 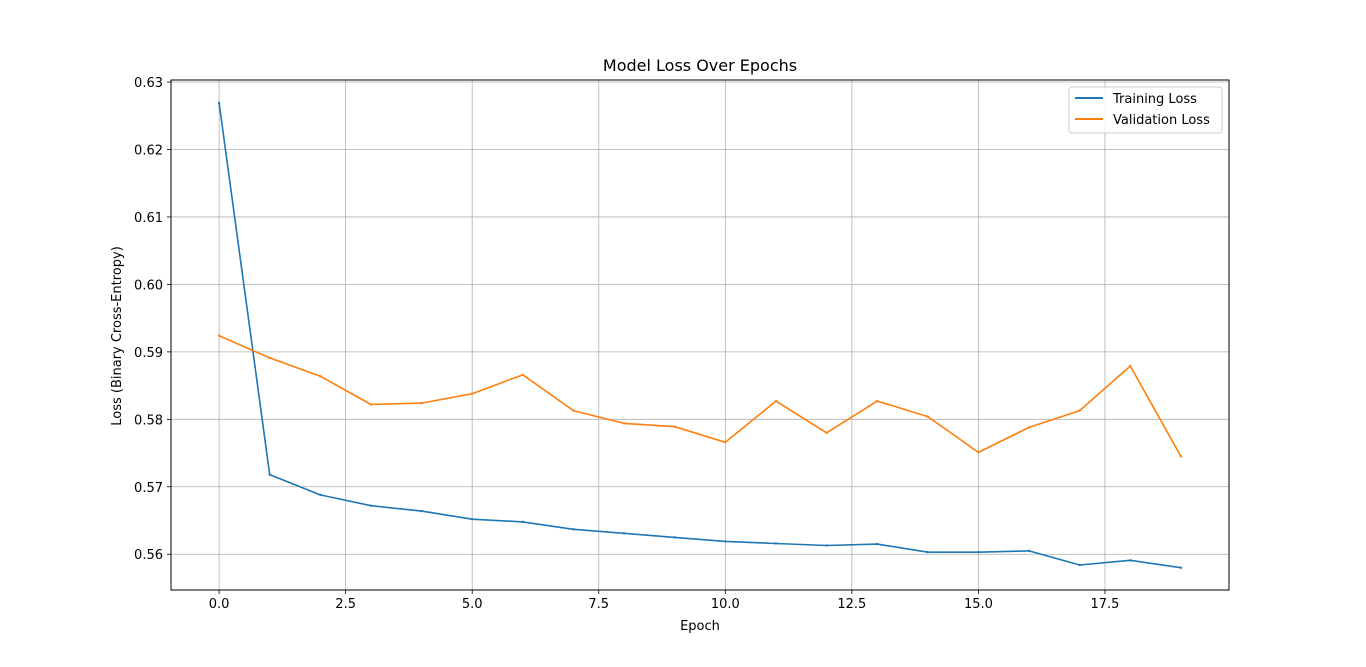 I want to click on y-tick-label: 0.60, so click(x=148, y=285).